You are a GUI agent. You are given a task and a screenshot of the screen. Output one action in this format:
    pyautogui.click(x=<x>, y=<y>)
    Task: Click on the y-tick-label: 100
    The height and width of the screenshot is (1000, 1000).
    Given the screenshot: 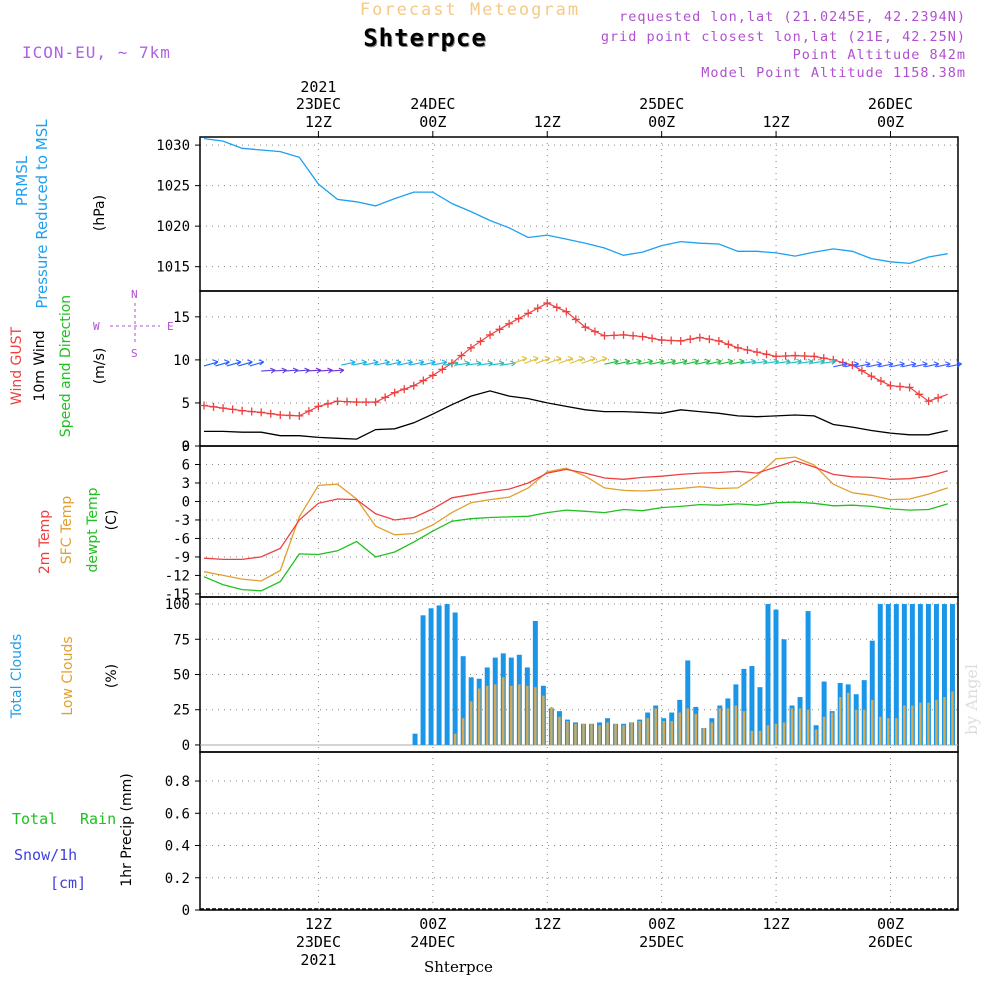 What is the action you would take?
    pyautogui.click(x=177, y=605)
    